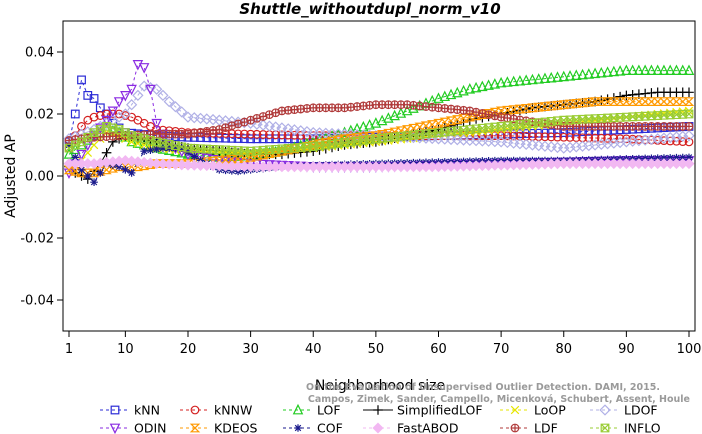 The image size is (702, 434). What do you see at coordinates (379, 163) in the screenshot?
I see `series-fastabod` at bounding box center [379, 163].